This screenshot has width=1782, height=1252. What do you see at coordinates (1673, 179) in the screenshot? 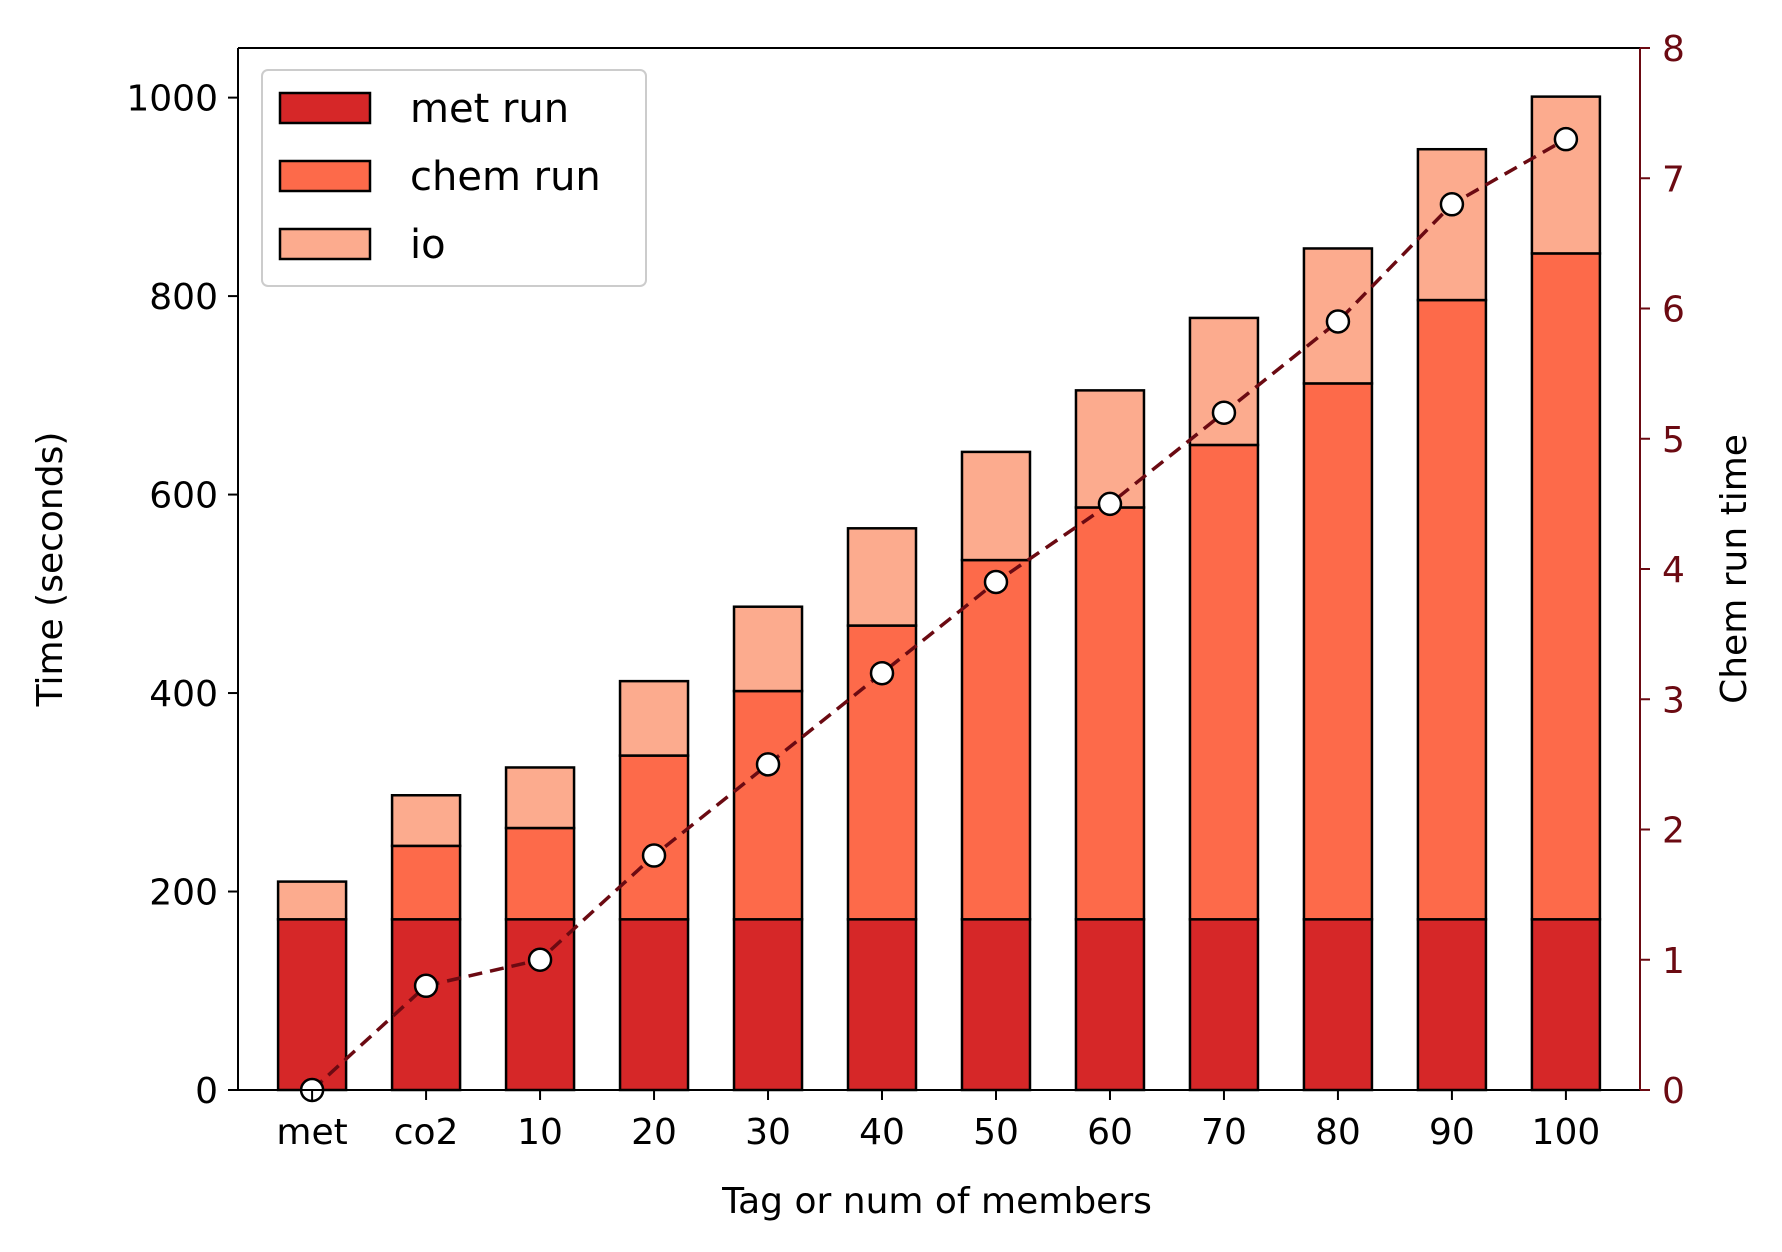
I see `y2-tick-label-7: 7` at bounding box center [1673, 179].